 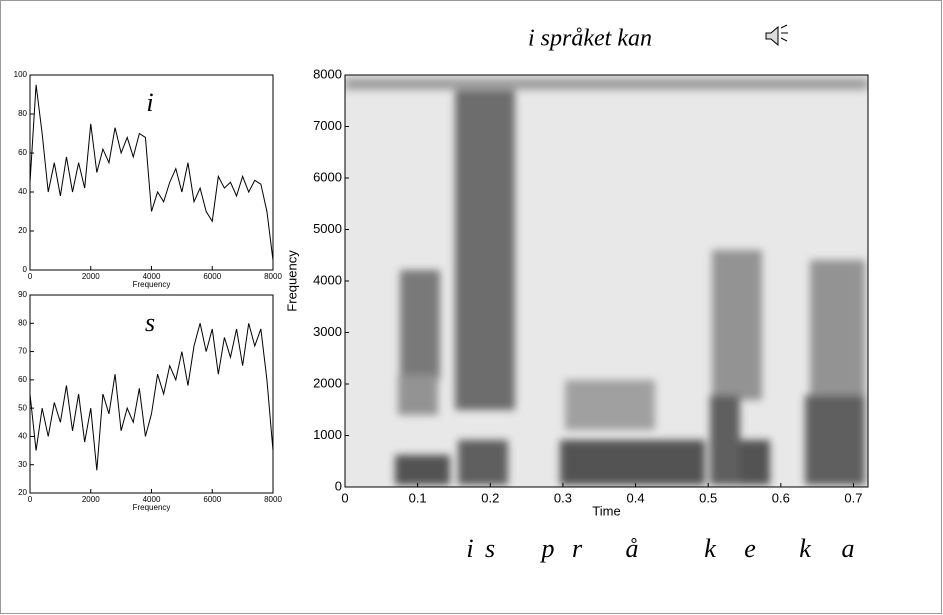 What do you see at coordinates (327, 331) in the screenshot?
I see `y-tick-label: 3000` at bounding box center [327, 331].